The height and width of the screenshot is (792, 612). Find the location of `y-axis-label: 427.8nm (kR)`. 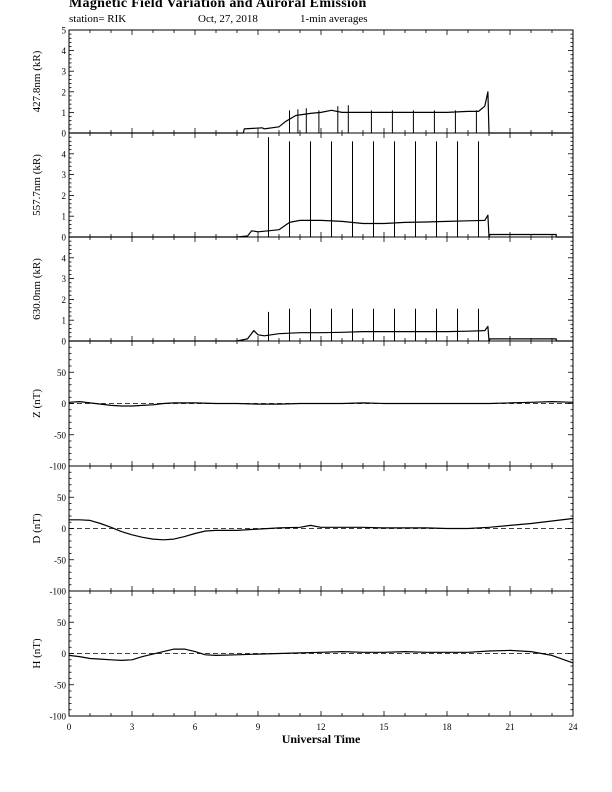

y-axis-label: 427.8nm (kR) is located at coordinates (37, 81).